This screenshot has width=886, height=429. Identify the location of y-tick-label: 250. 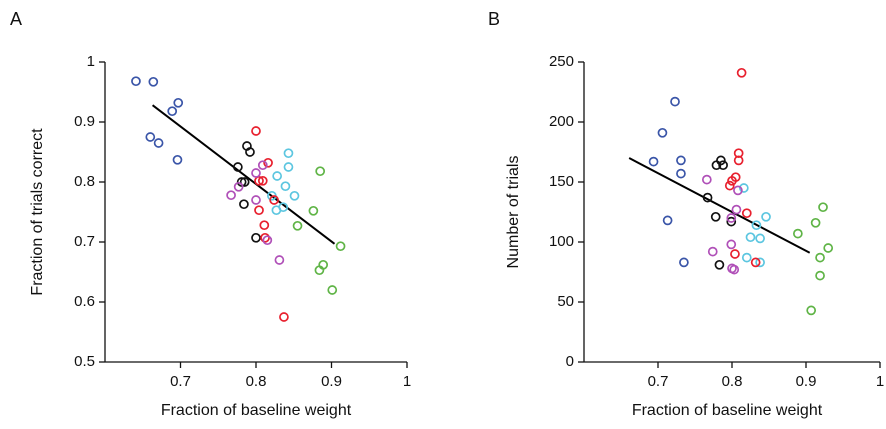
(561, 61).